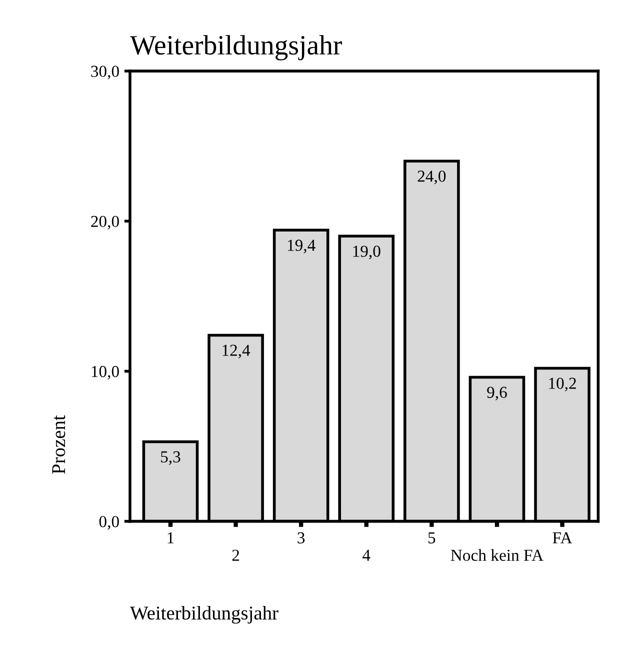 The height and width of the screenshot is (646, 631). I want to click on y-tick-label: 20,0, so click(105, 223).